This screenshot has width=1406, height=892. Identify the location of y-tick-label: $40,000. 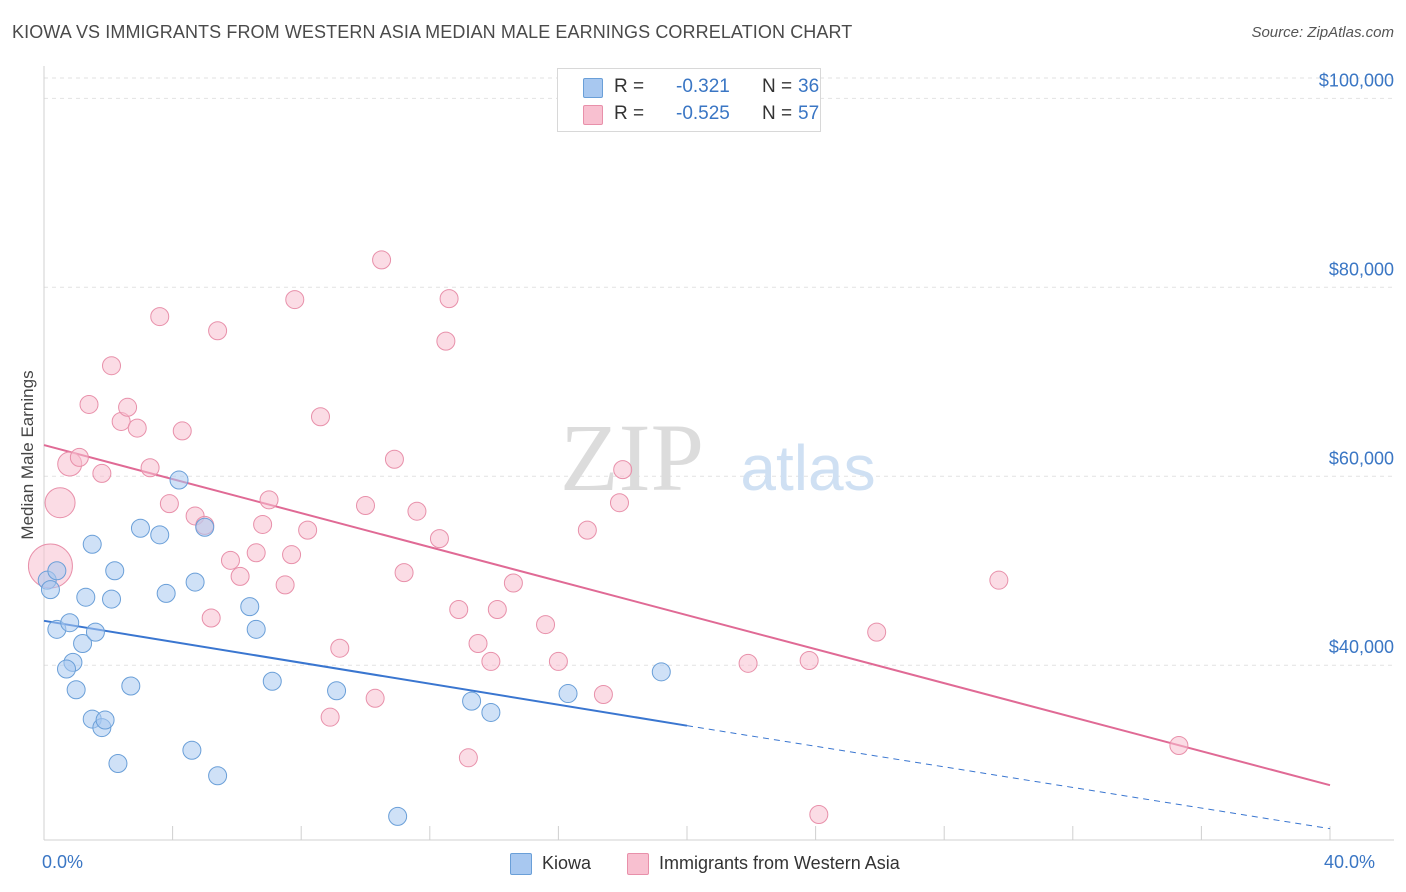
(1361, 647).